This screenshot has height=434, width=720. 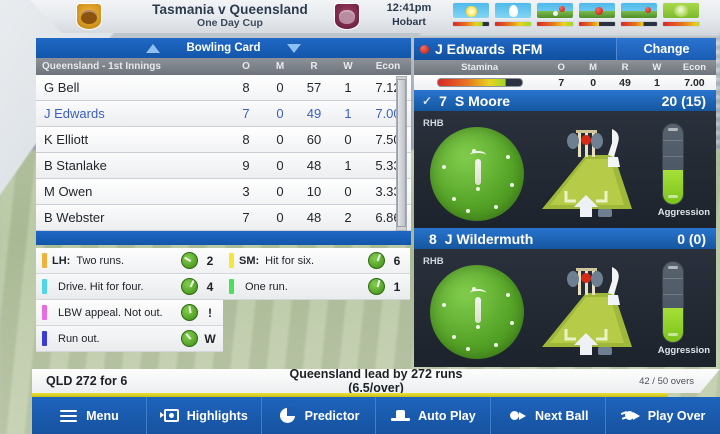 I want to click on bowler-name: B Webster, so click(x=74, y=217).